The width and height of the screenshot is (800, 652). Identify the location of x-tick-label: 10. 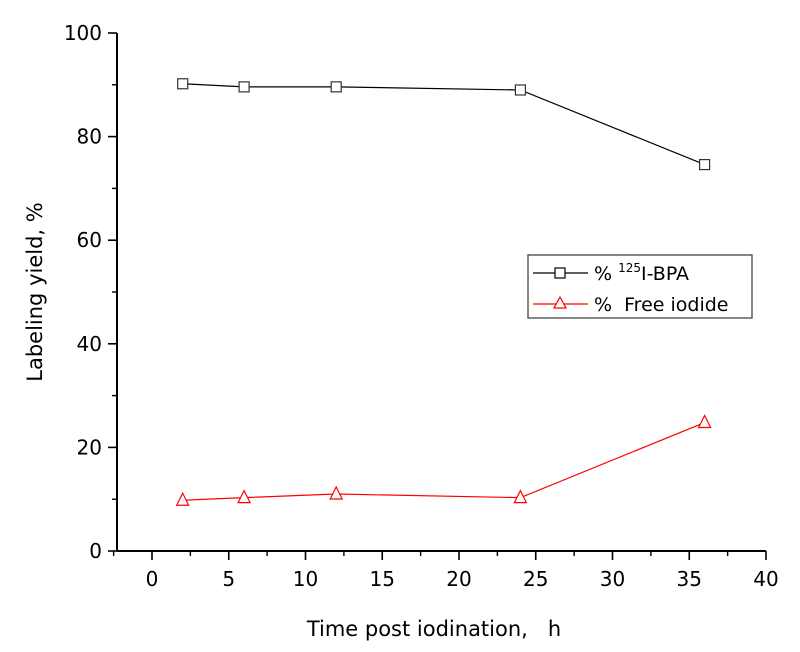
(305, 579).